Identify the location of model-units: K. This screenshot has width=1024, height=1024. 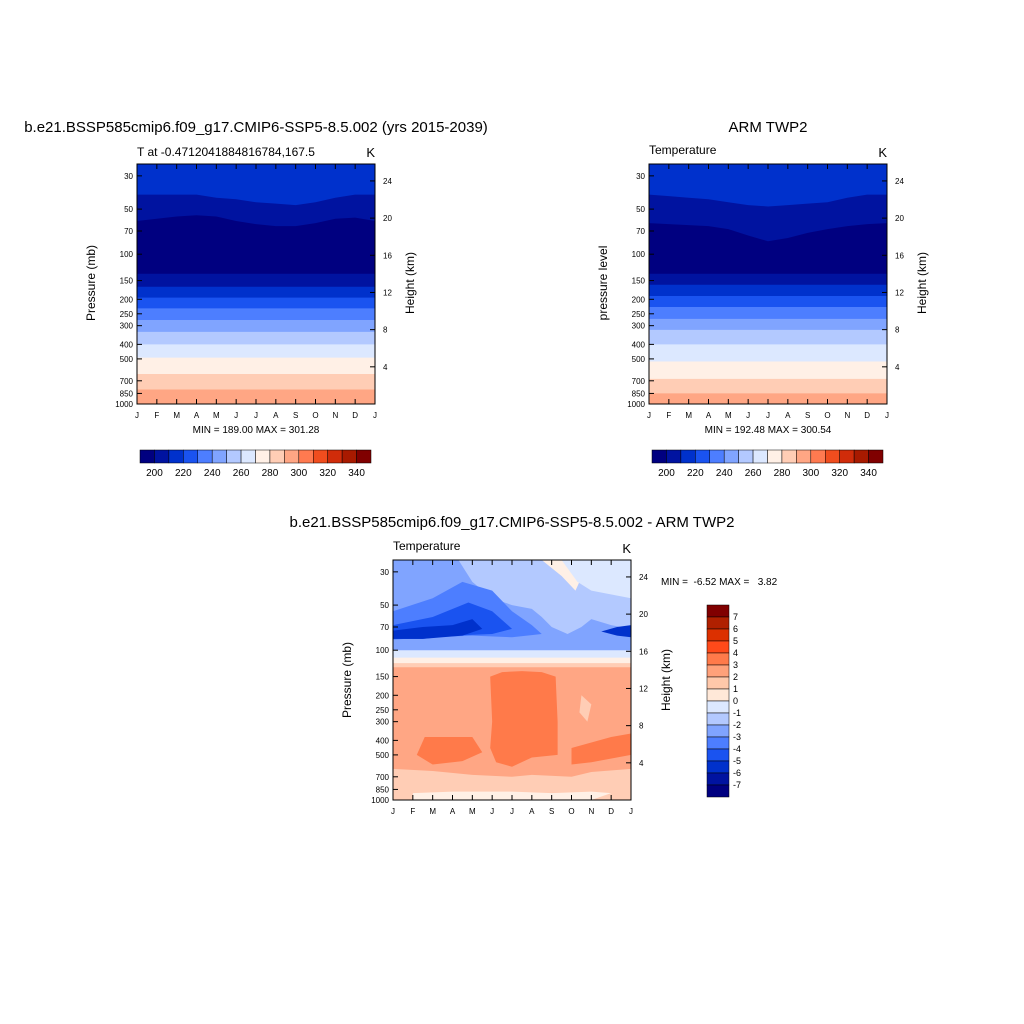
(370, 152).